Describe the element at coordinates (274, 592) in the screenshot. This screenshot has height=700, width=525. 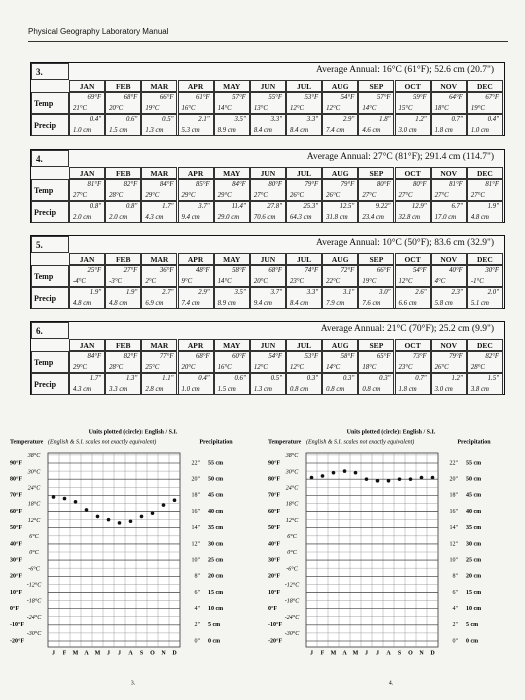
I see `temp-f-label: 10°F` at that location.